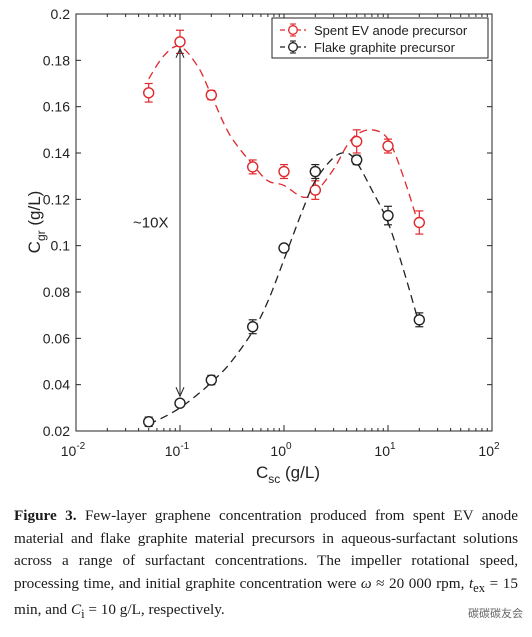 The height and width of the screenshot is (637, 532). Describe the element at coordinates (479, 587) in the screenshot. I see `caption-t-sub: ex` at that location.